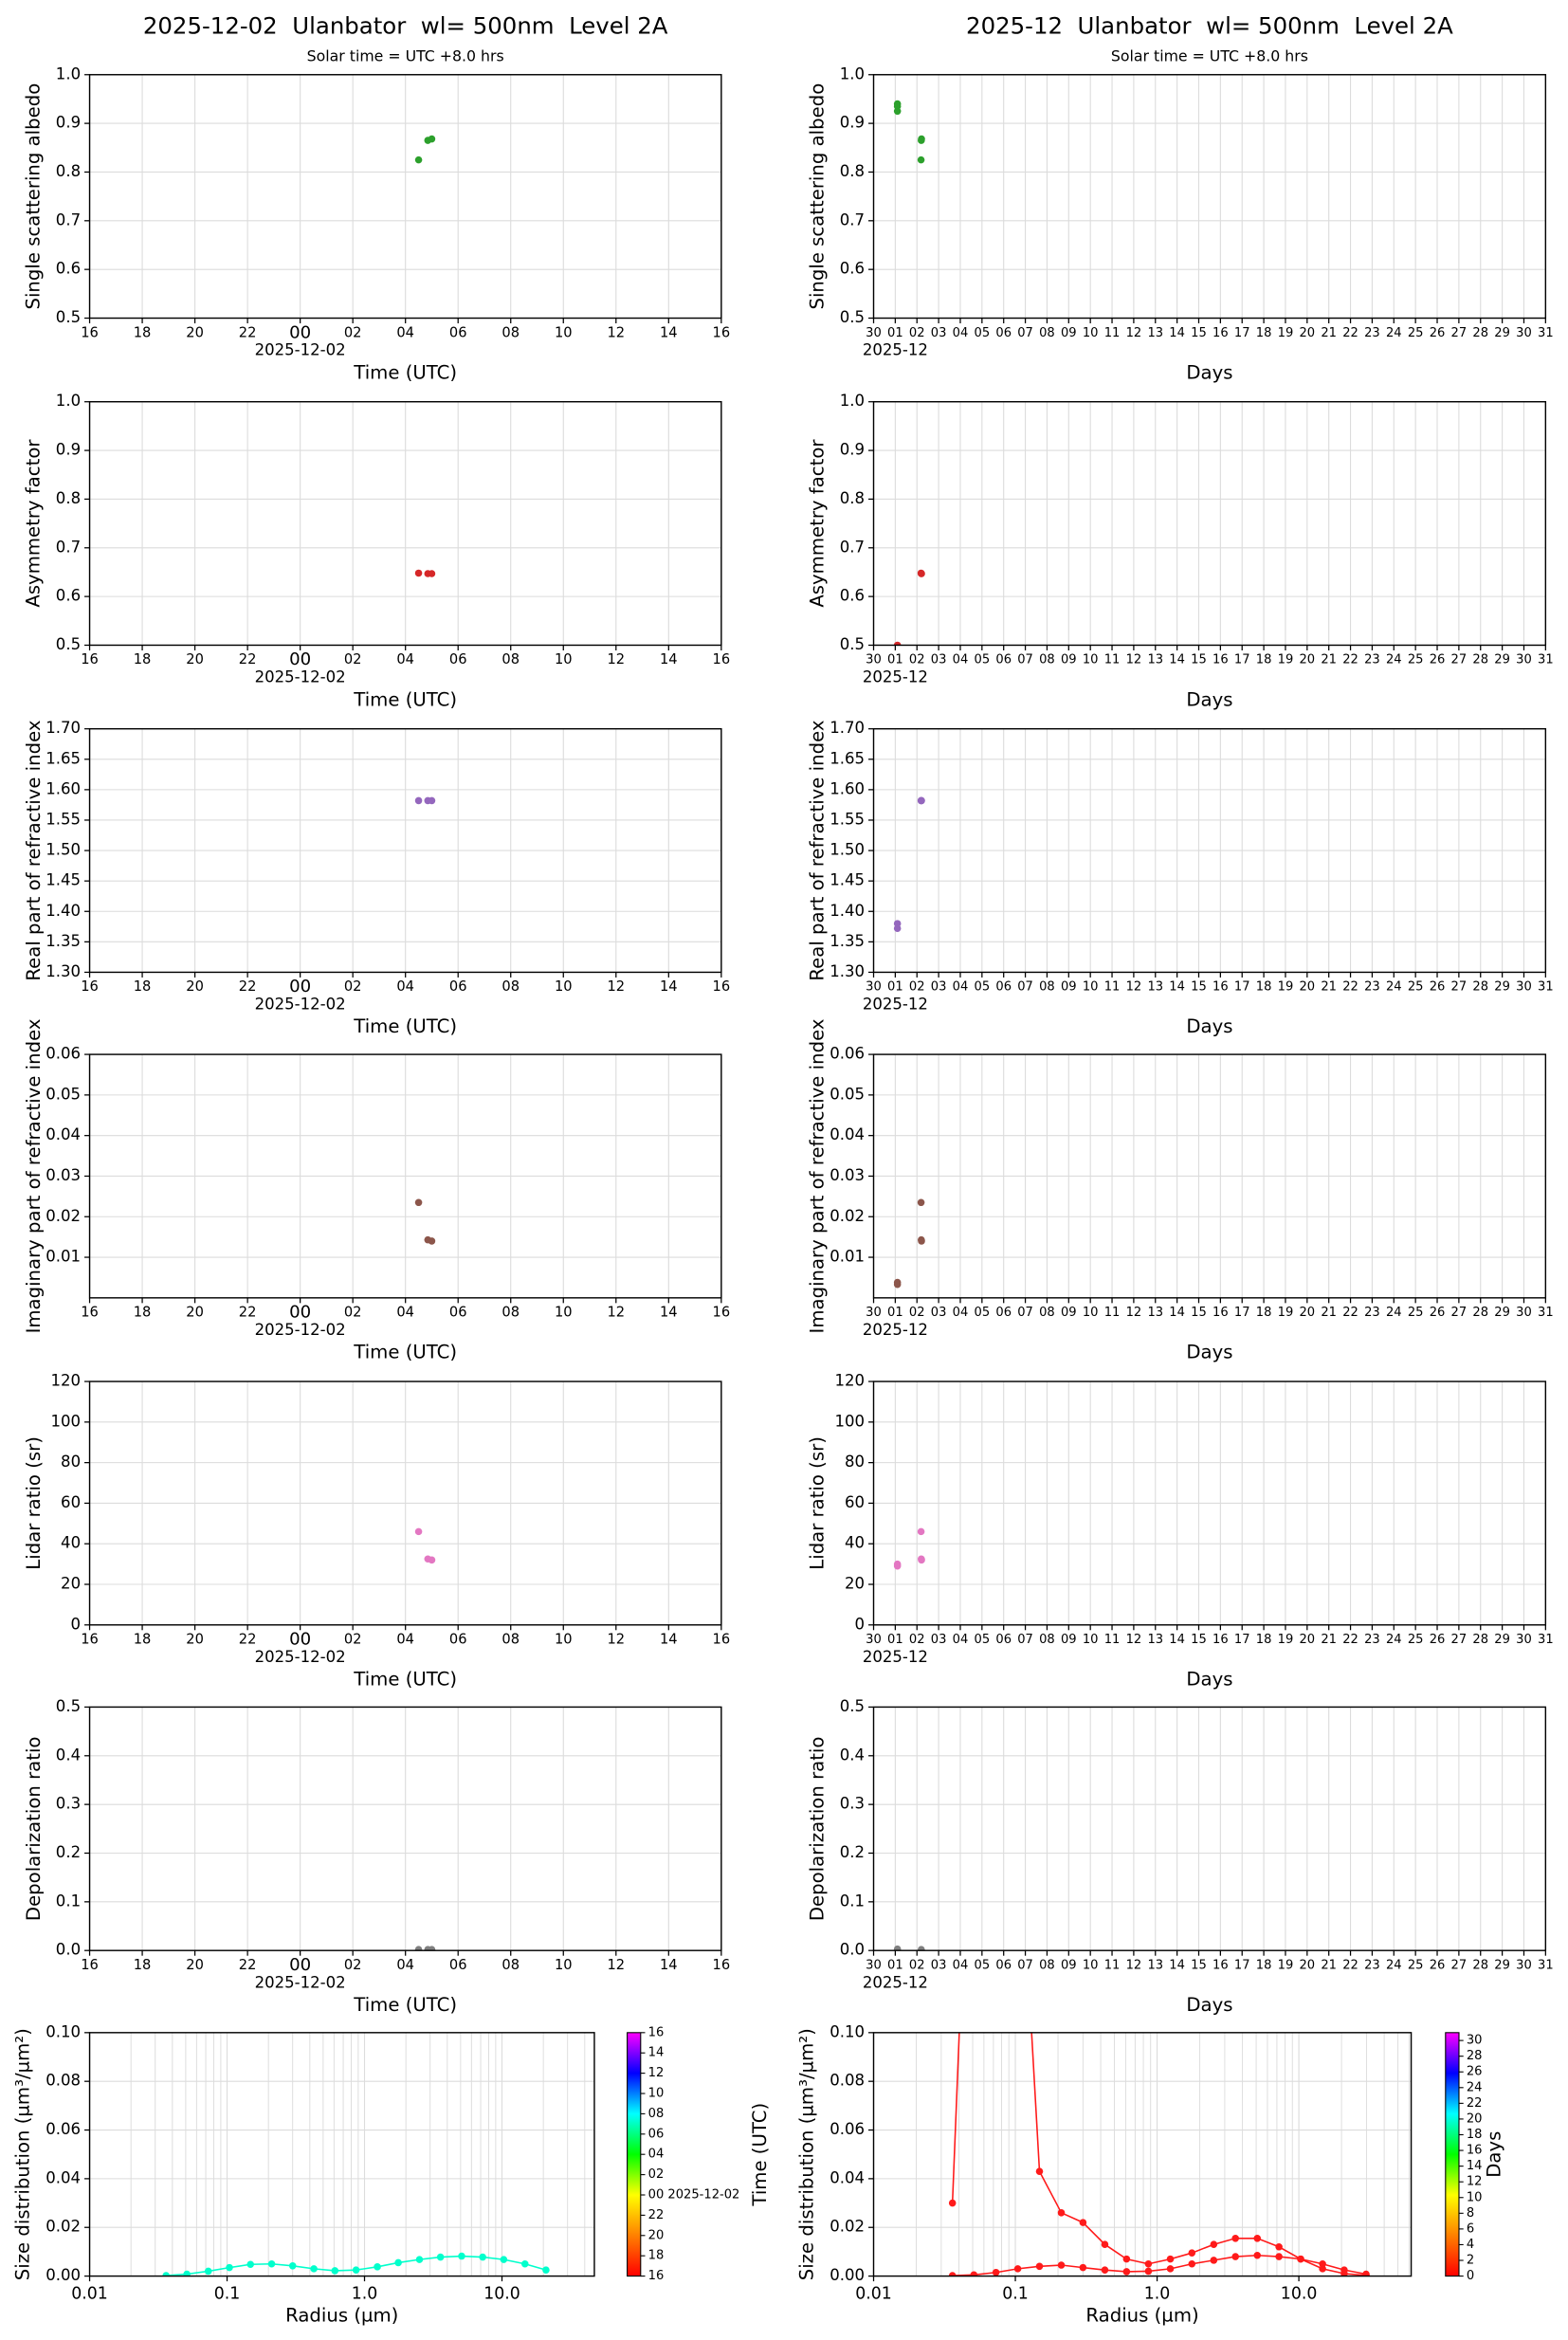  I want to click on y-tick-label: 1.35, so click(847, 941).